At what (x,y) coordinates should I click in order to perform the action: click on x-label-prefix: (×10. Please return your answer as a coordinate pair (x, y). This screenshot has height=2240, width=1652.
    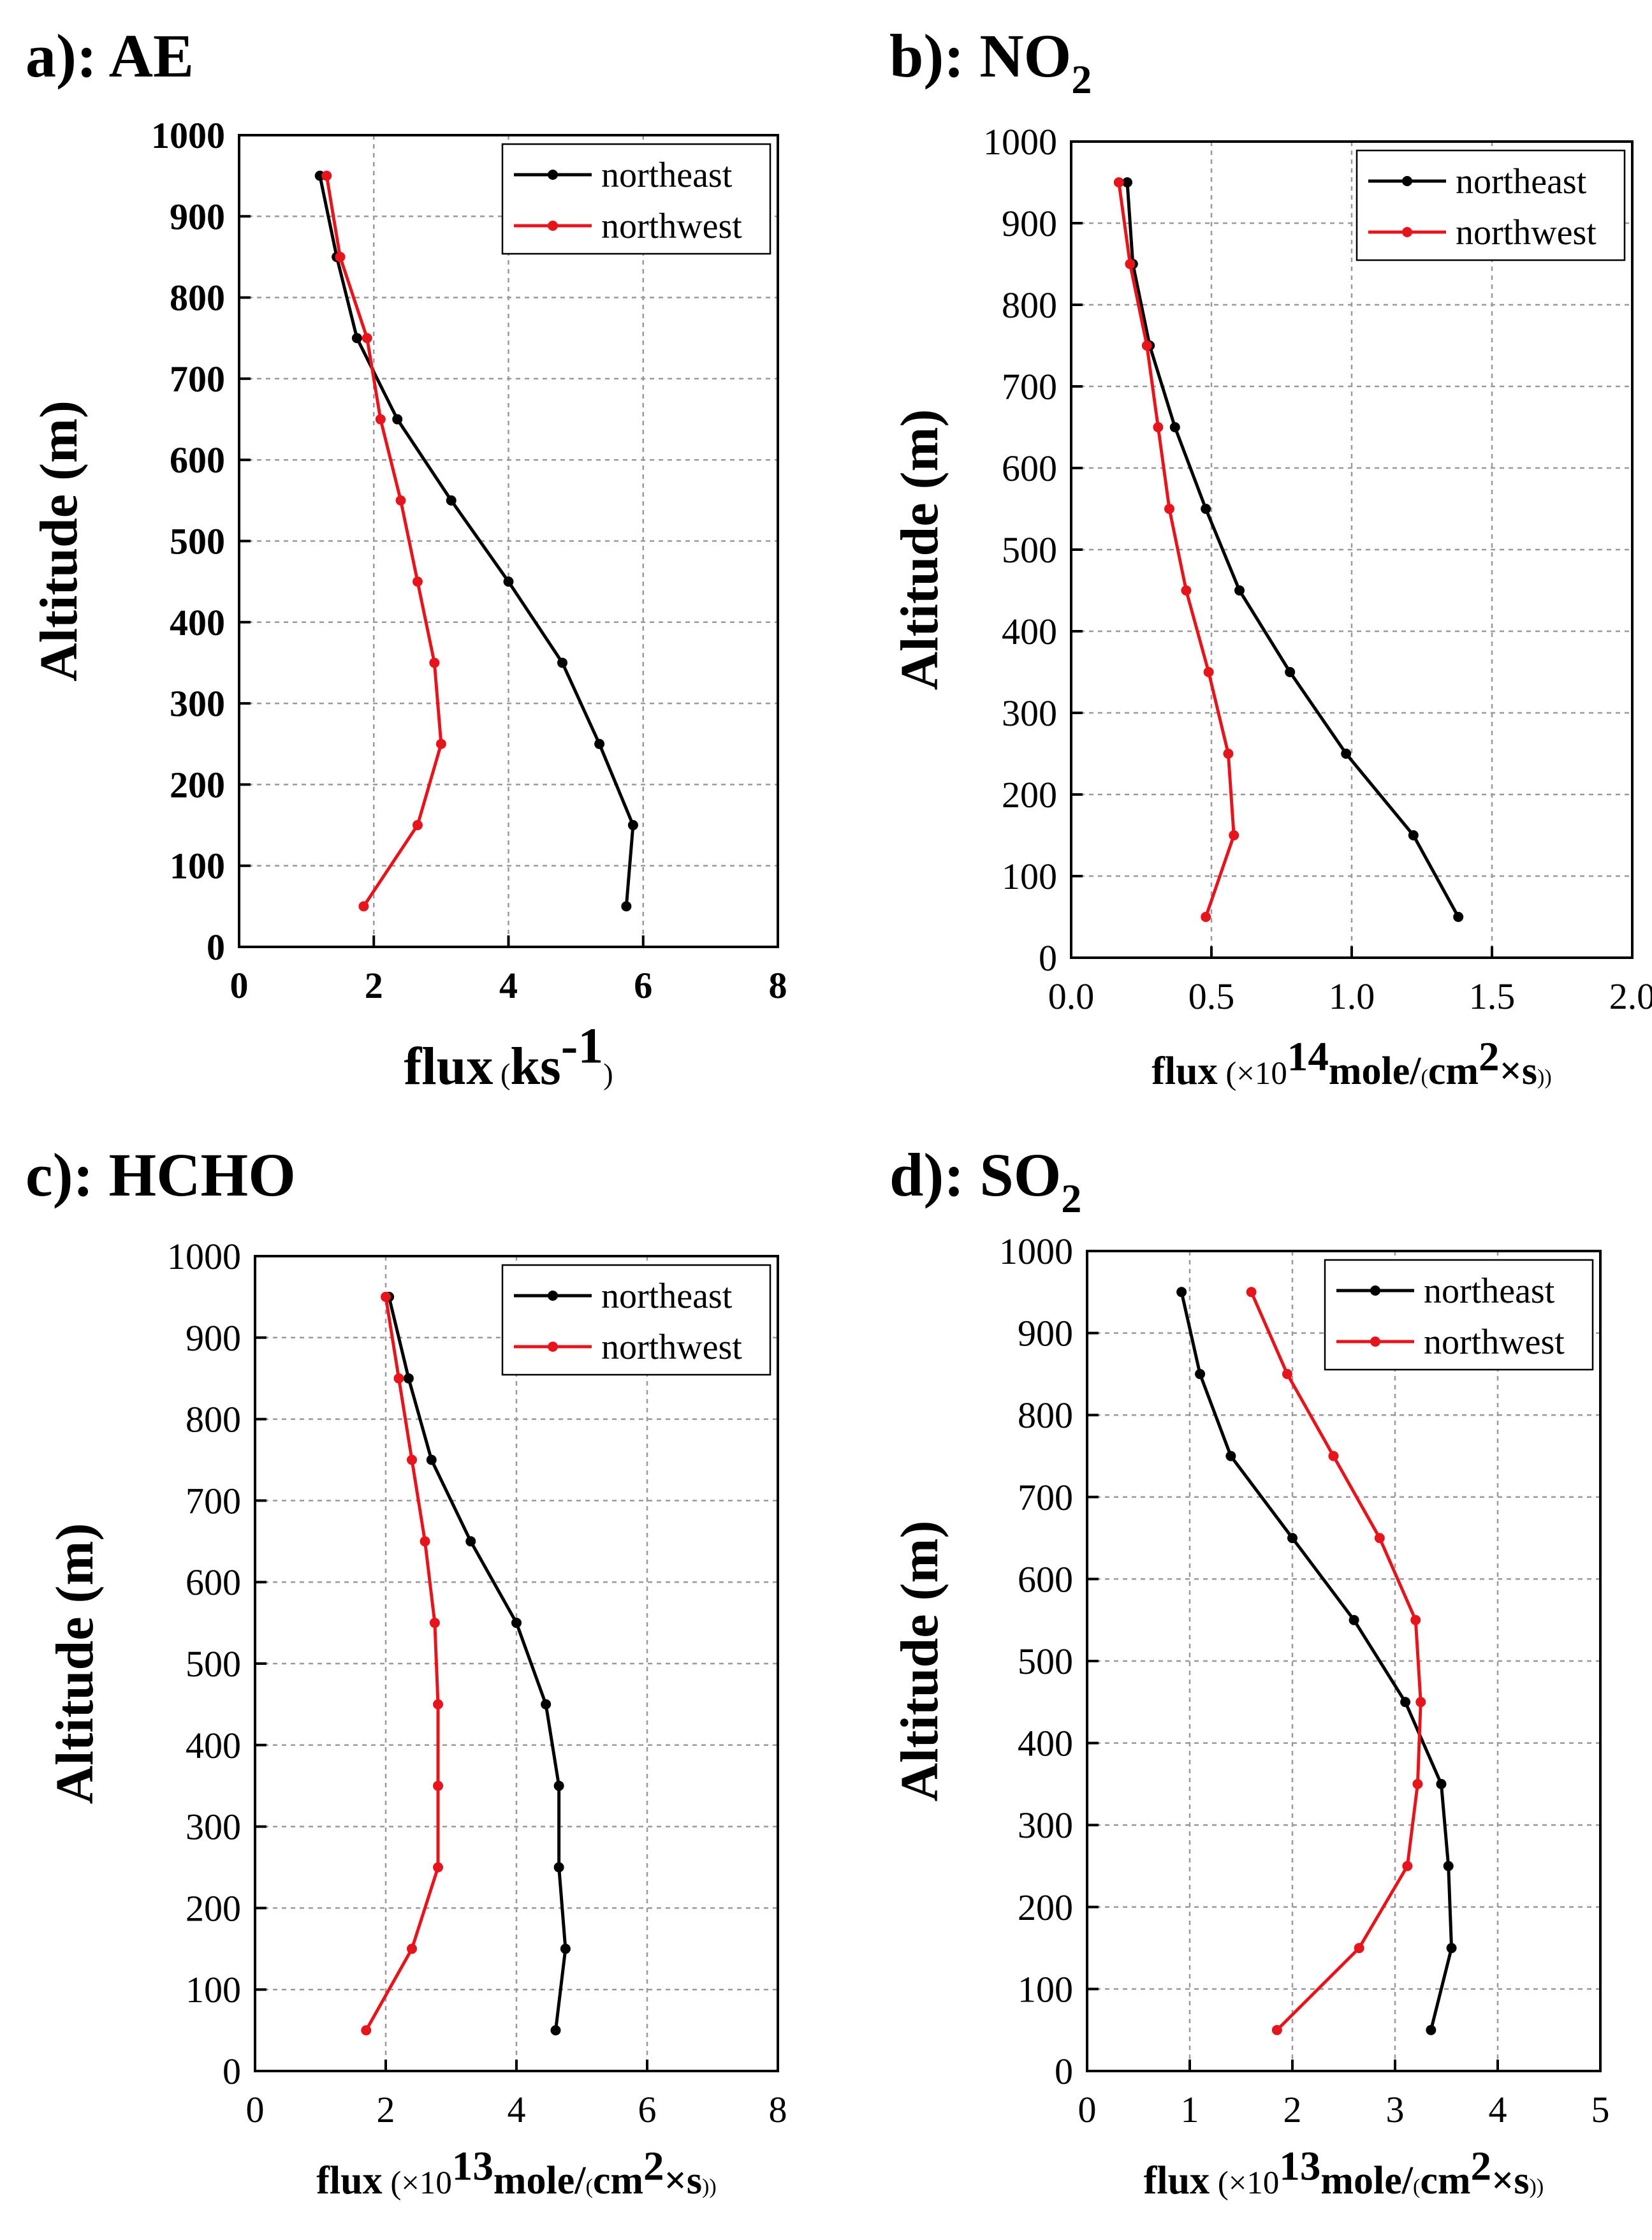
    Looking at the image, I should click on (1253, 1073).